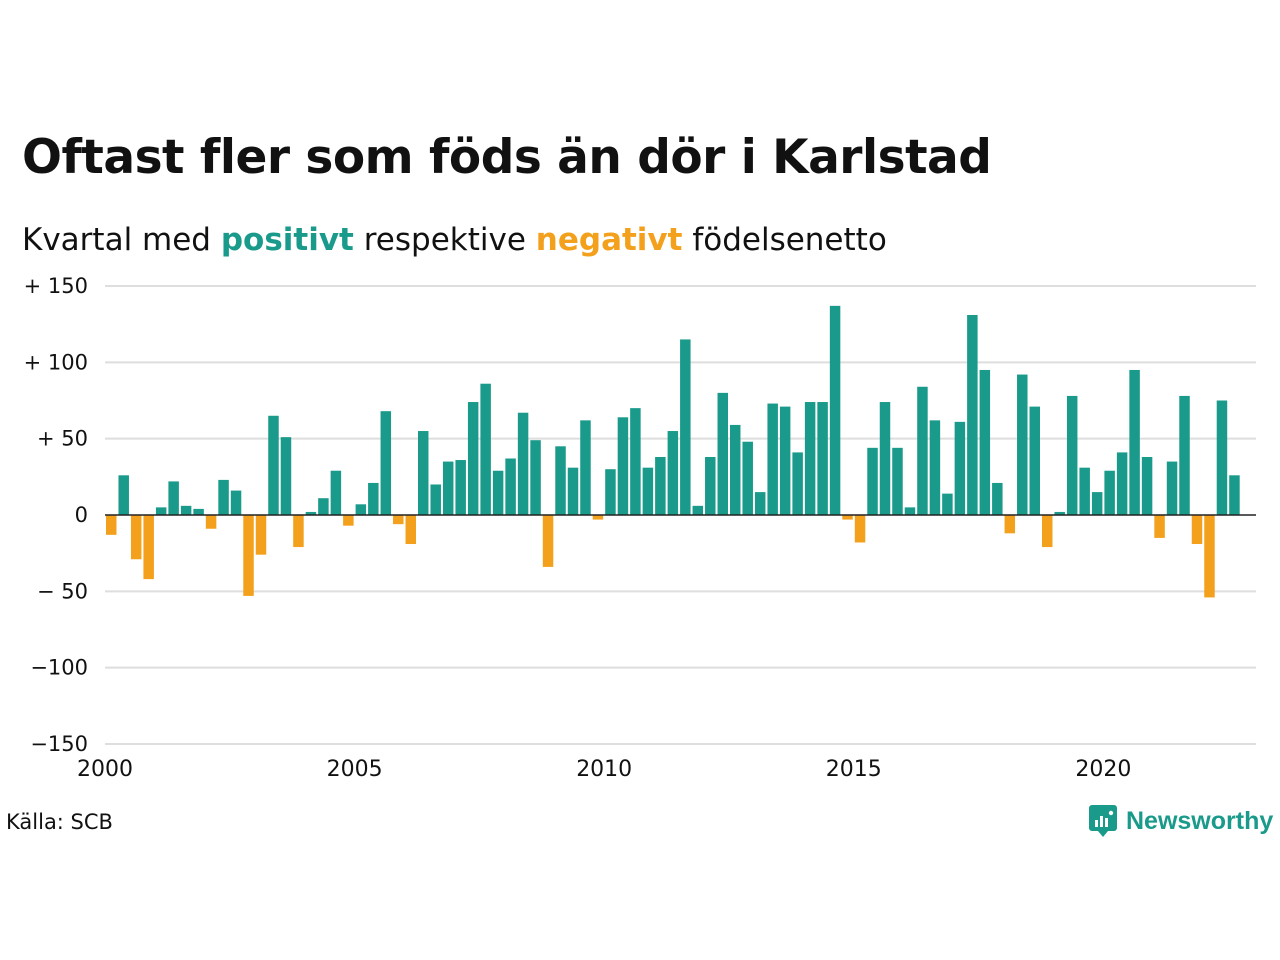 This screenshot has width=1280, height=960. What do you see at coordinates (784, 240) in the screenshot?
I see `subtitle-text-end: födelsenetto` at bounding box center [784, 240].